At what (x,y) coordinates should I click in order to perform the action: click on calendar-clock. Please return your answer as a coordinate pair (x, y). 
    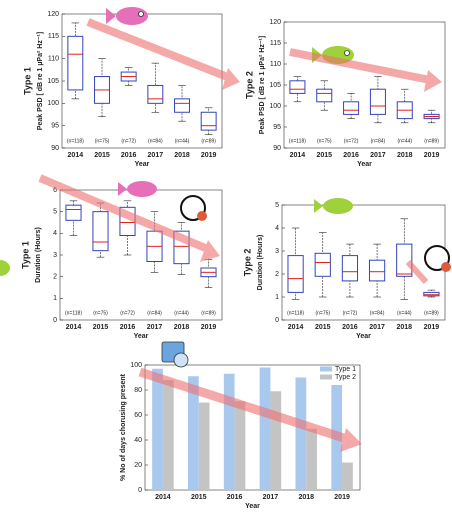
    Looking at the image, I should click on (181, 360).